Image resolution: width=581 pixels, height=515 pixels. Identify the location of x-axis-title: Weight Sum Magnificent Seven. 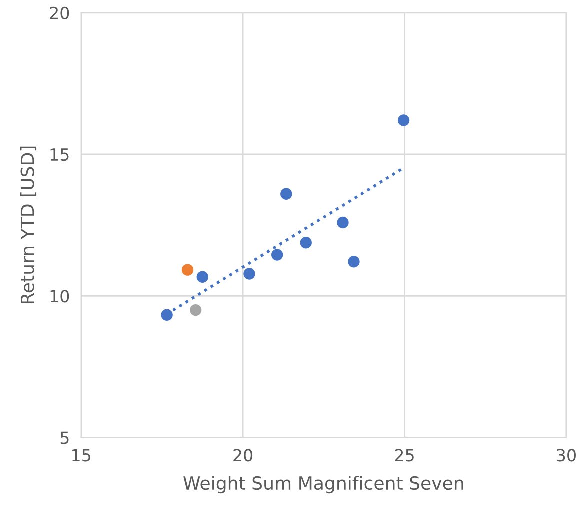
(324, 485).